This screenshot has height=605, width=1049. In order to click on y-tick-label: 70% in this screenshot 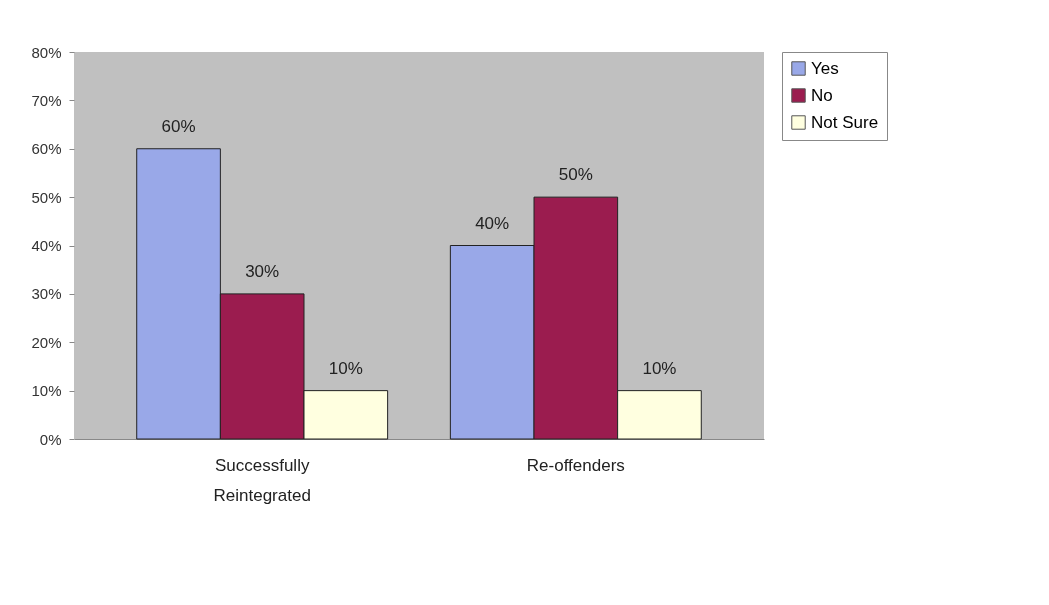, I will do `click(46, 100)`.